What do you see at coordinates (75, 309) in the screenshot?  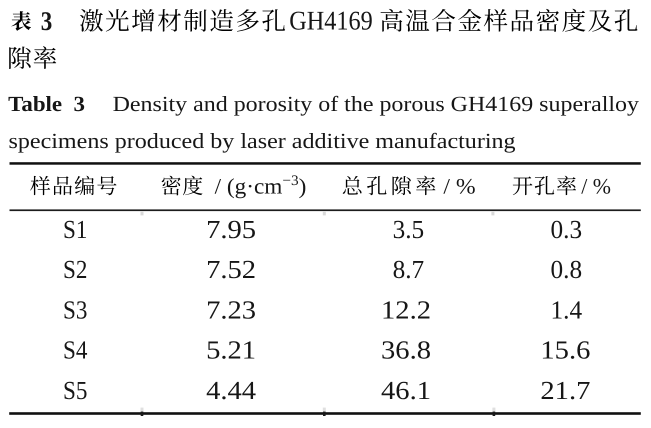 I see `svg-text: S3` at bounding box center [75, 309].